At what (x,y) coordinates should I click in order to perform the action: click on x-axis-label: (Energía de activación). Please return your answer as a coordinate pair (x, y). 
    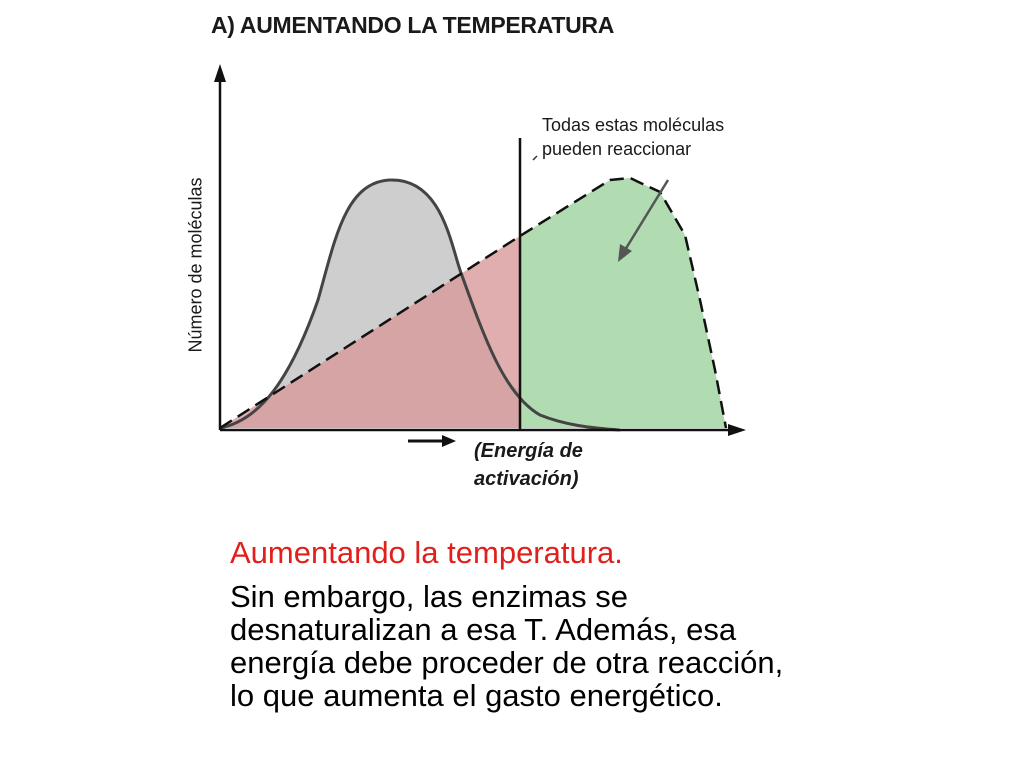
    Looking at the image, I should click on (528, 465).